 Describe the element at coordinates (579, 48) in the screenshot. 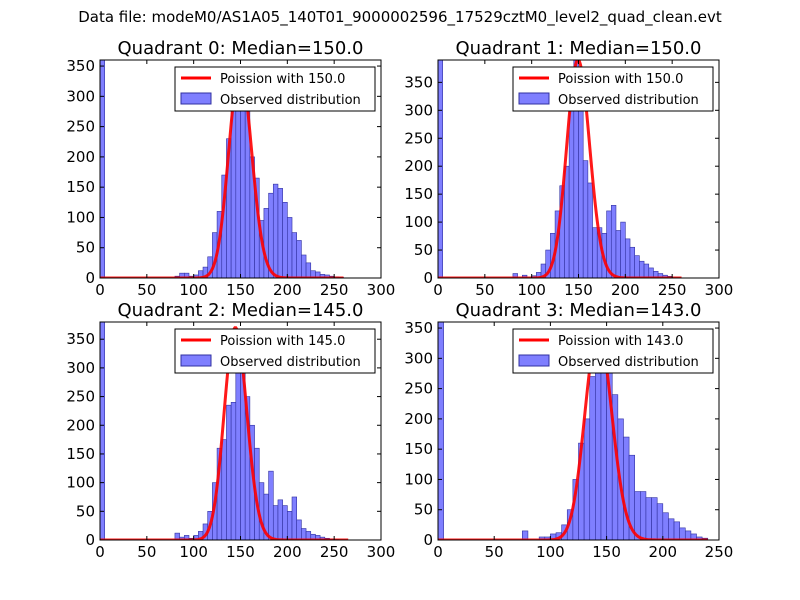

I see `panel-title: Quadrant 1: Median=150.0` at that location.